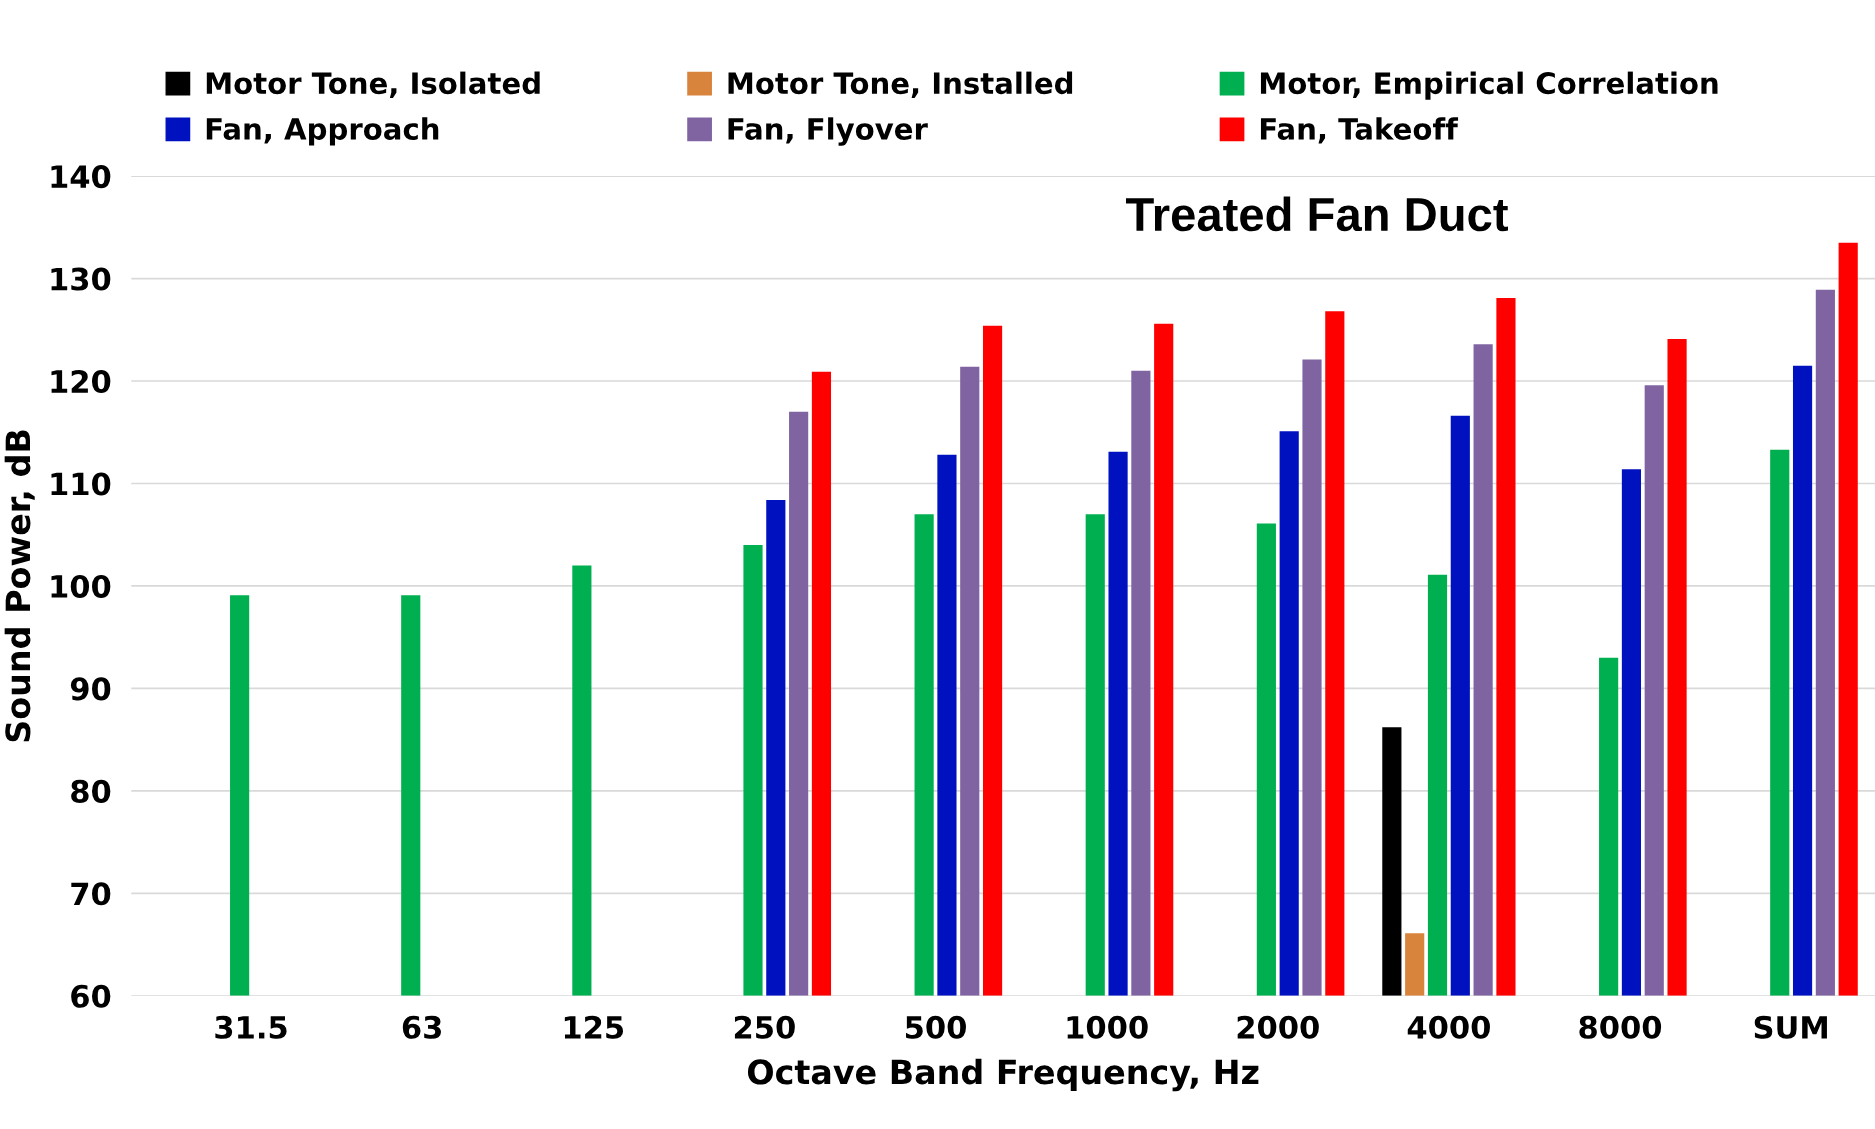  I want to click on y-axis-title: Sound Power, dB, so click(19, 586).